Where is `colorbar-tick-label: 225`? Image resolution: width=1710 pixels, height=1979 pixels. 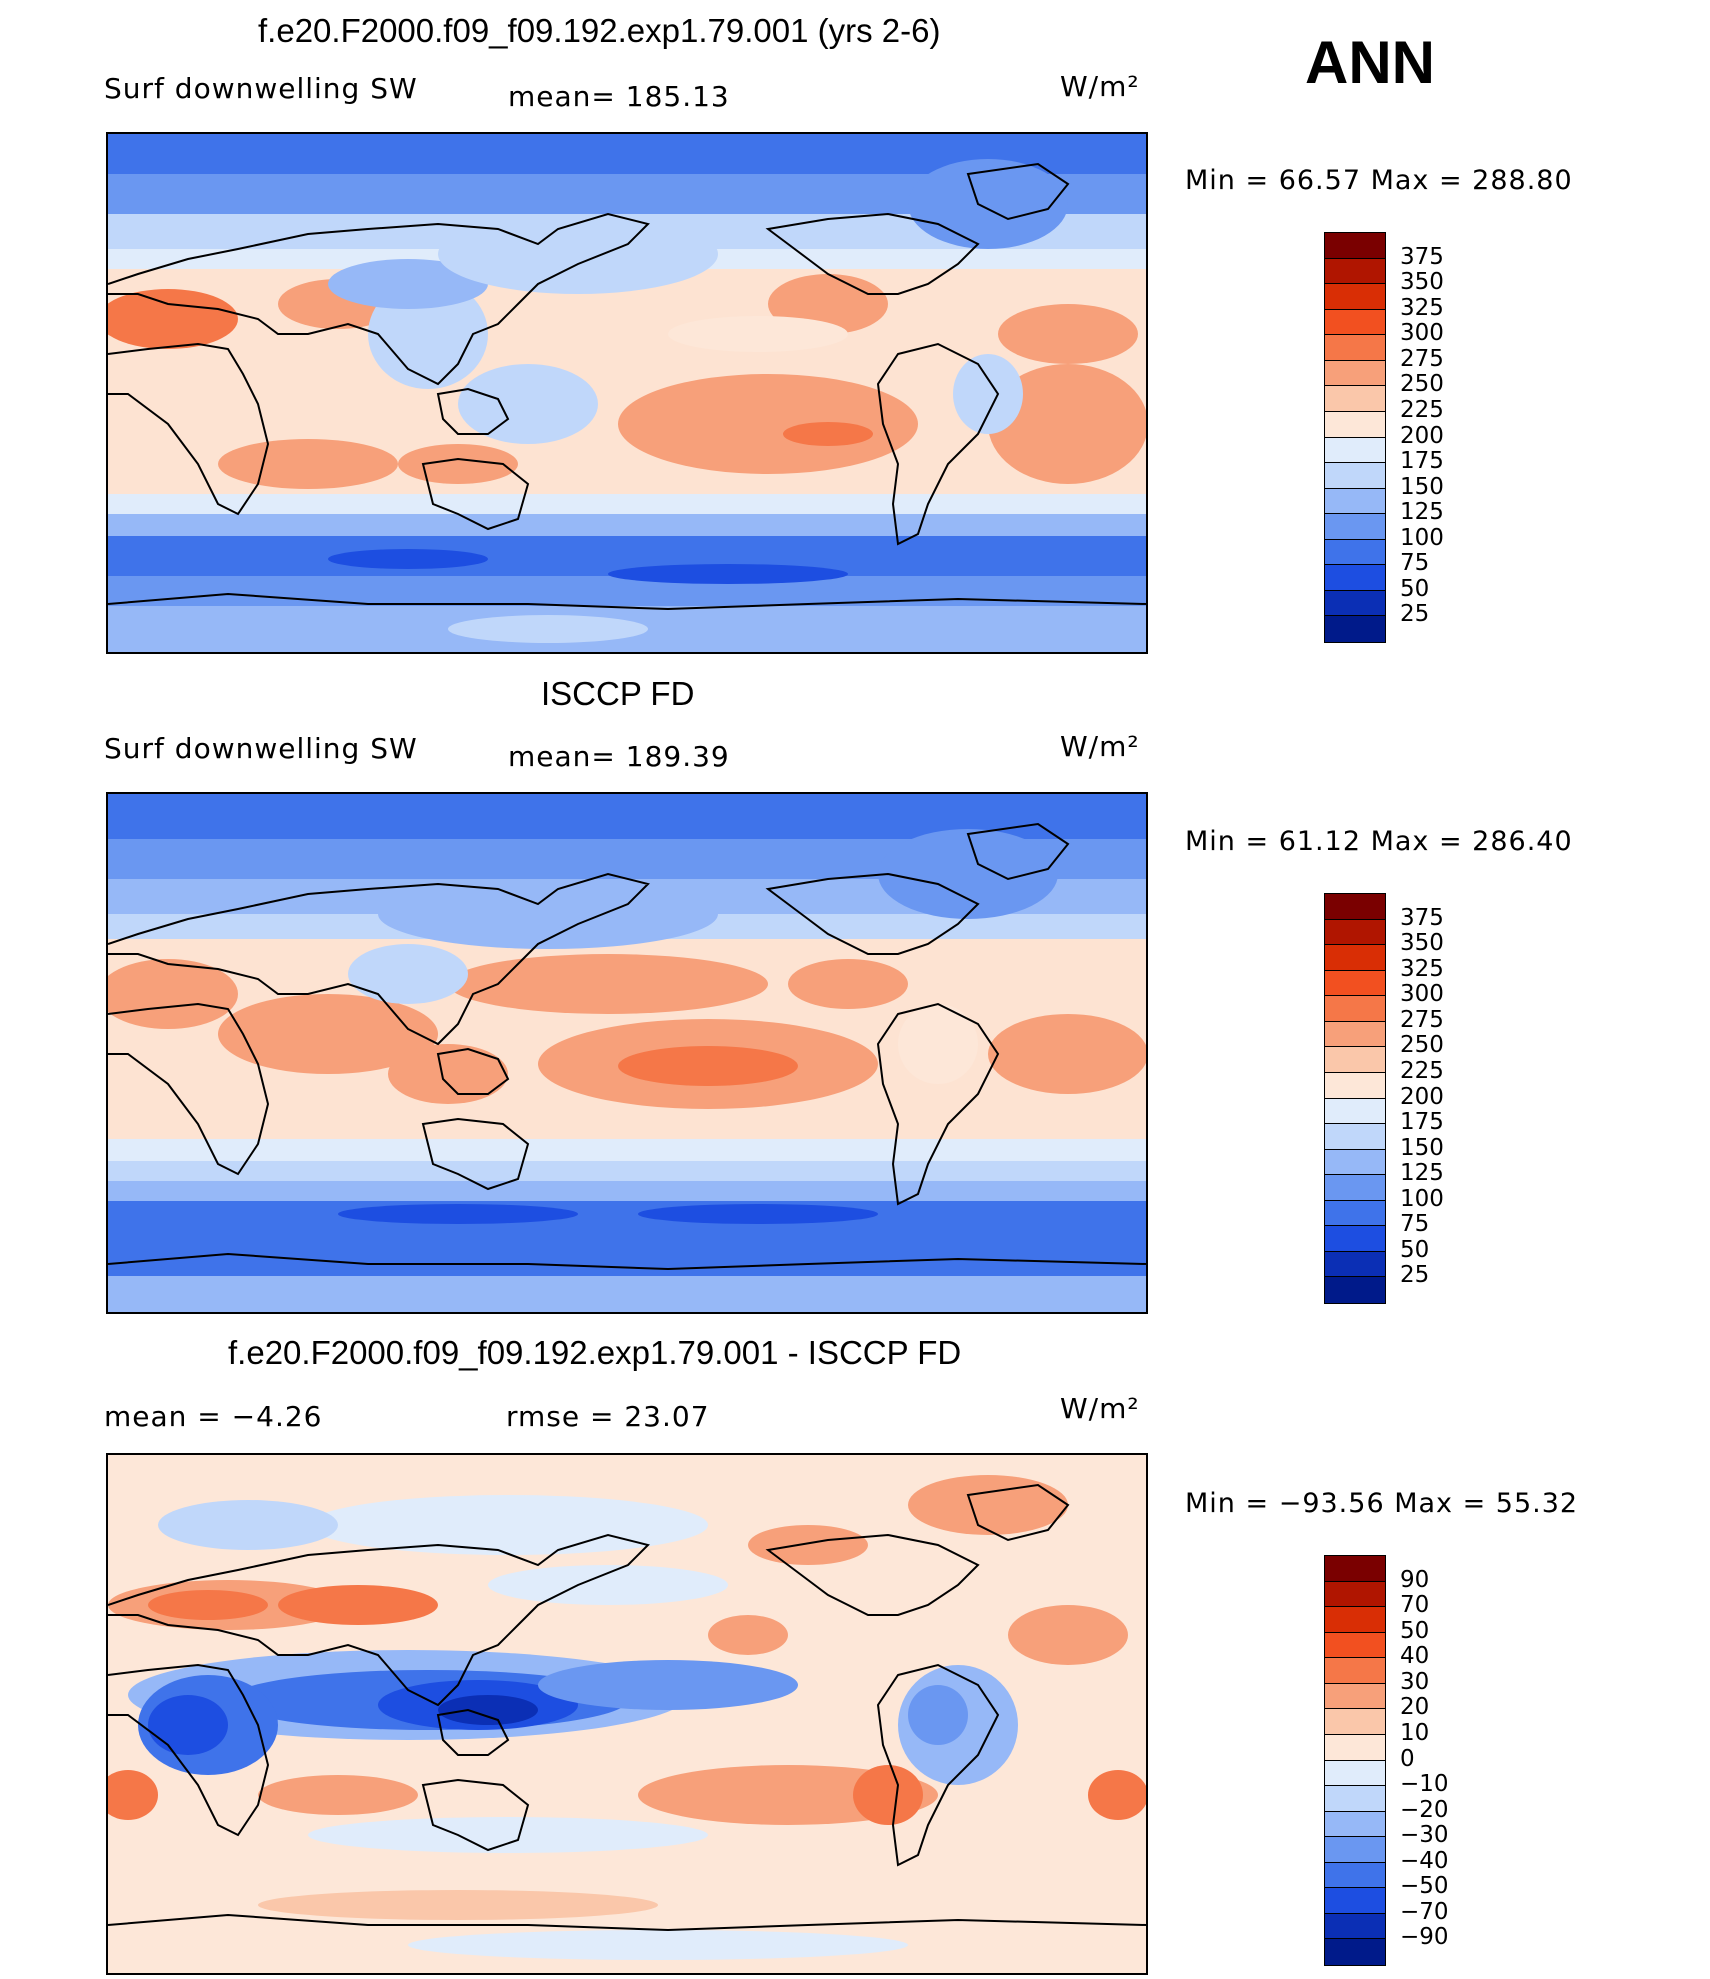 colorbar-tick-label: 225 is located at coordinates (1422, 1070).